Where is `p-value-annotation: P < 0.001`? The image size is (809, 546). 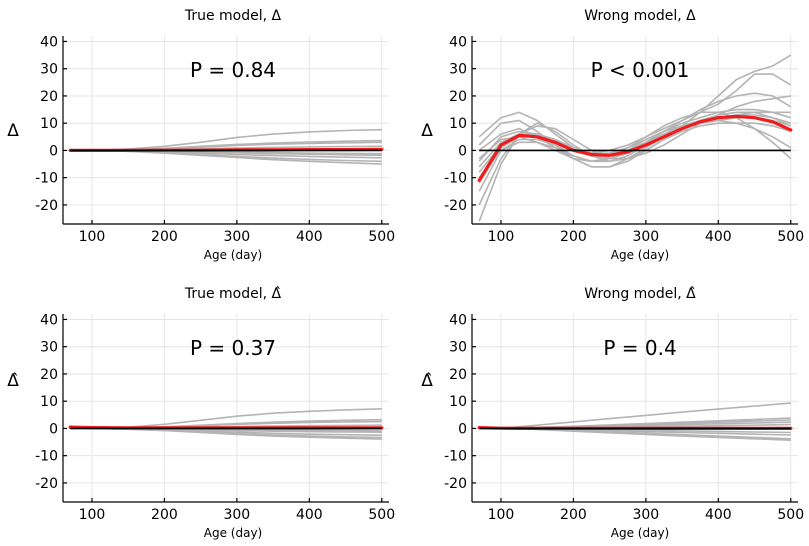
p-value-annotation: P < 0.001 is located at coordinates (640, 70).